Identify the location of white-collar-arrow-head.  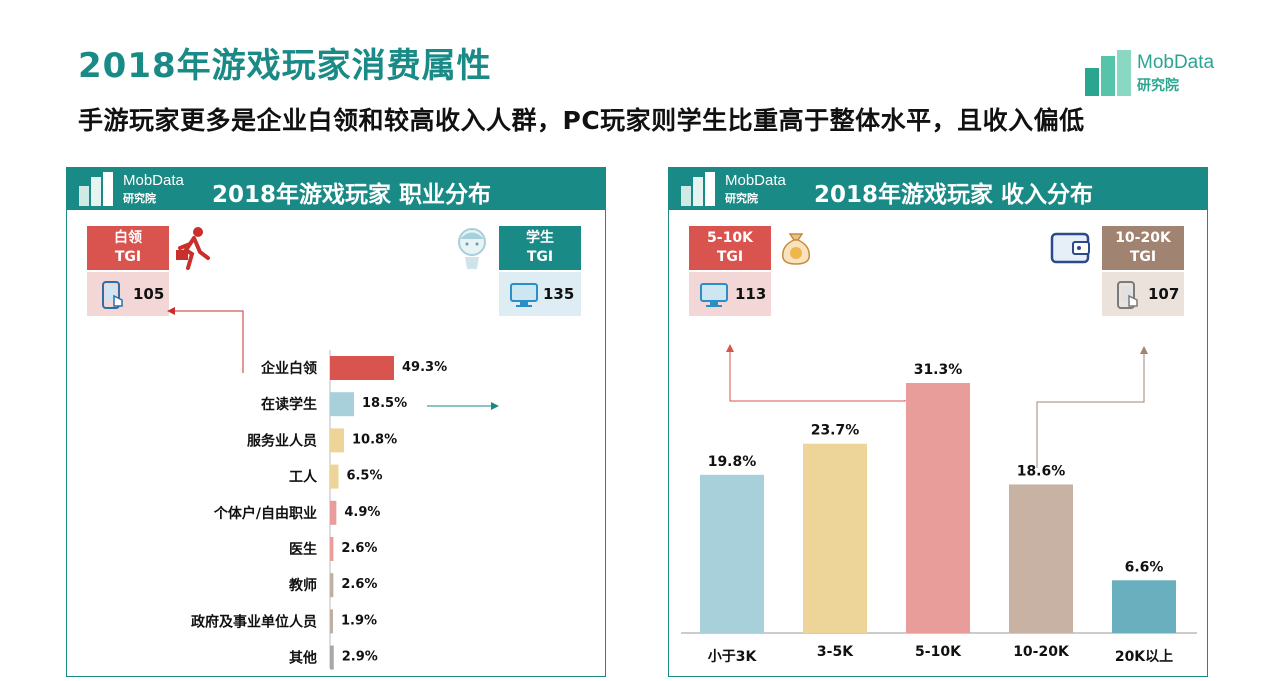
(171, 311).